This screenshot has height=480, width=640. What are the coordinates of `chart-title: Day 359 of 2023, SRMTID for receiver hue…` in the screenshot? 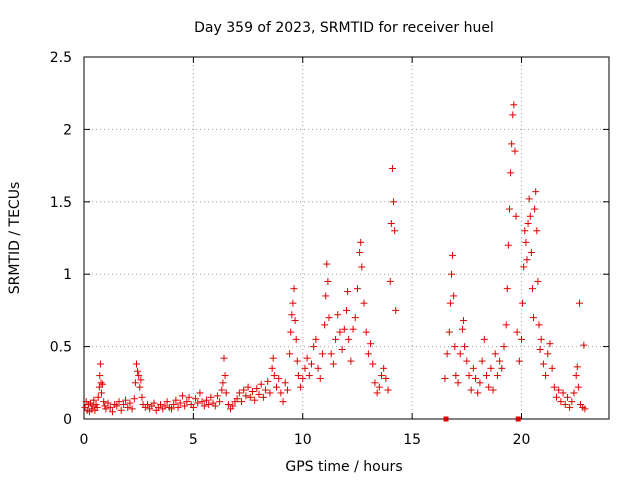 It's located at (344, 28).